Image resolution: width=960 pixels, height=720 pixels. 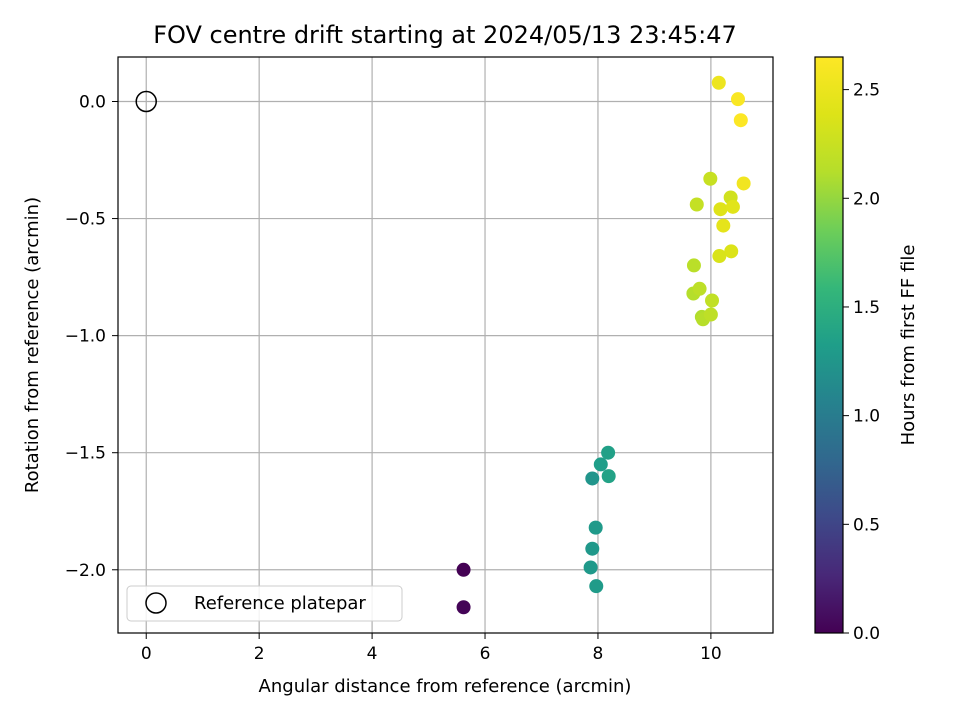 What do you see at coordinates (85, 571) in the screenshot?
I see `y-tick-label: −2.0` at bounding box center [85, 571].